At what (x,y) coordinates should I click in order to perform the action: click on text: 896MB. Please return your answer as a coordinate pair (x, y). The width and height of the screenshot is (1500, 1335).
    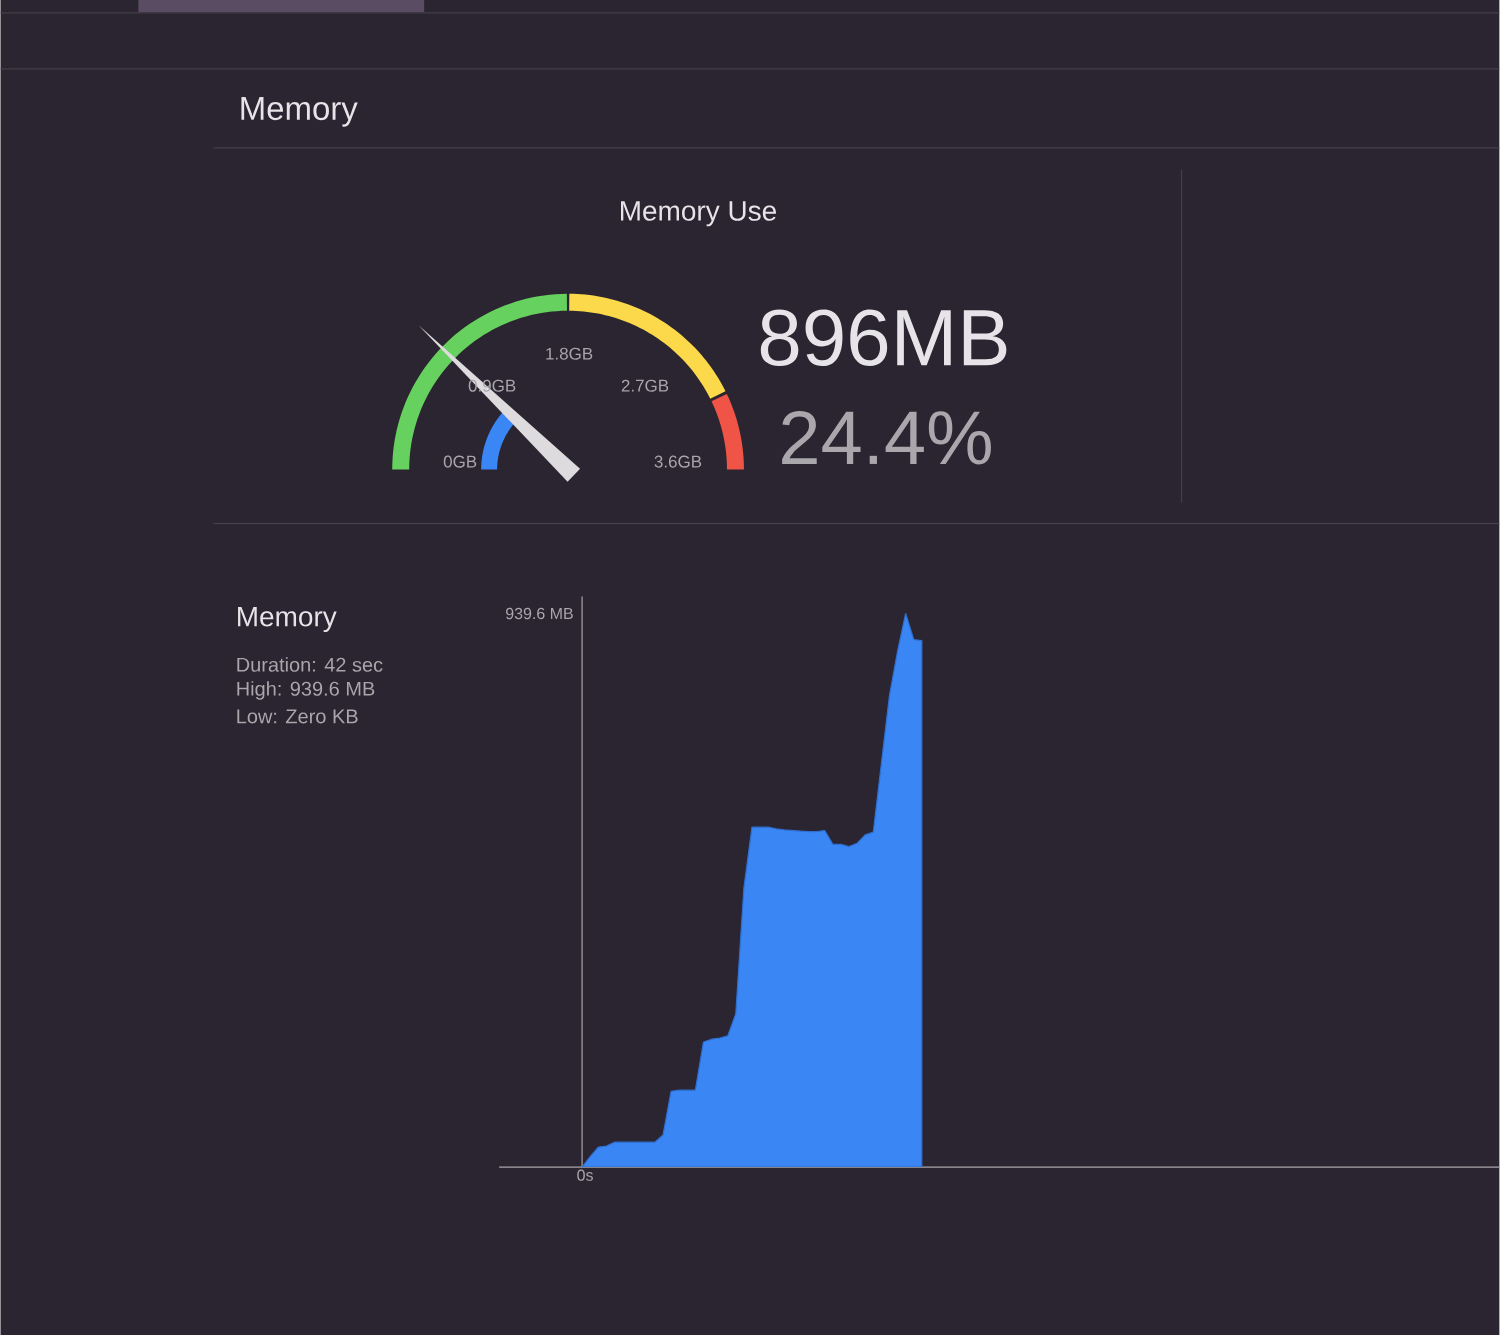
    Looking at the image, I should click on (883, 338).